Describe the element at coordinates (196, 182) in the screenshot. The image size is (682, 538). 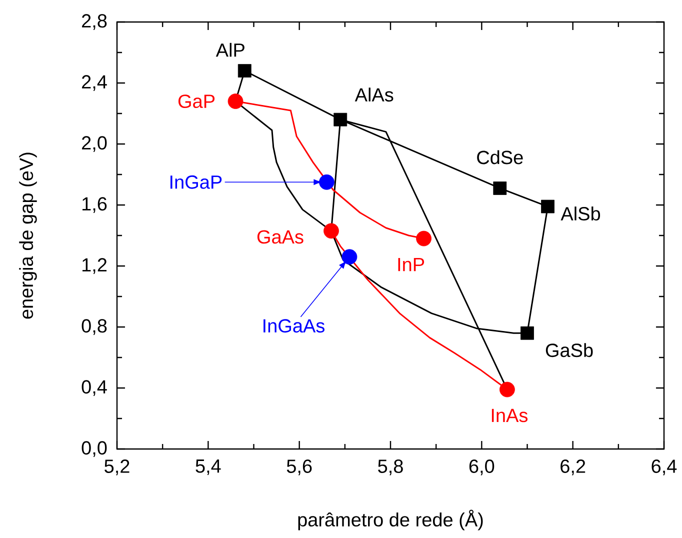
I see `annotation: InGaP` at that location.